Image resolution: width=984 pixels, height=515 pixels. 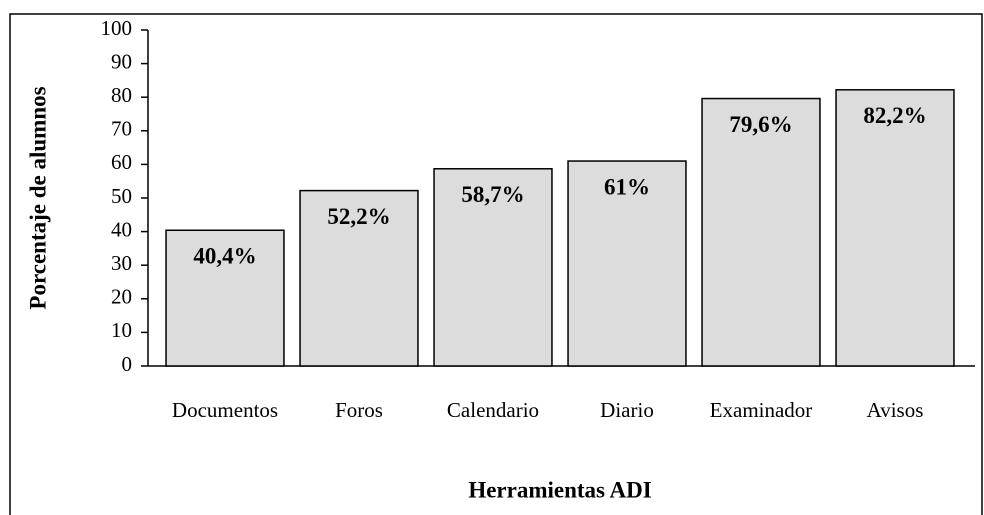 What do you see at coordinates (359, 410) in the screenshot?
I see `x-tick-label: Foros` at bounding box center [359, 410].